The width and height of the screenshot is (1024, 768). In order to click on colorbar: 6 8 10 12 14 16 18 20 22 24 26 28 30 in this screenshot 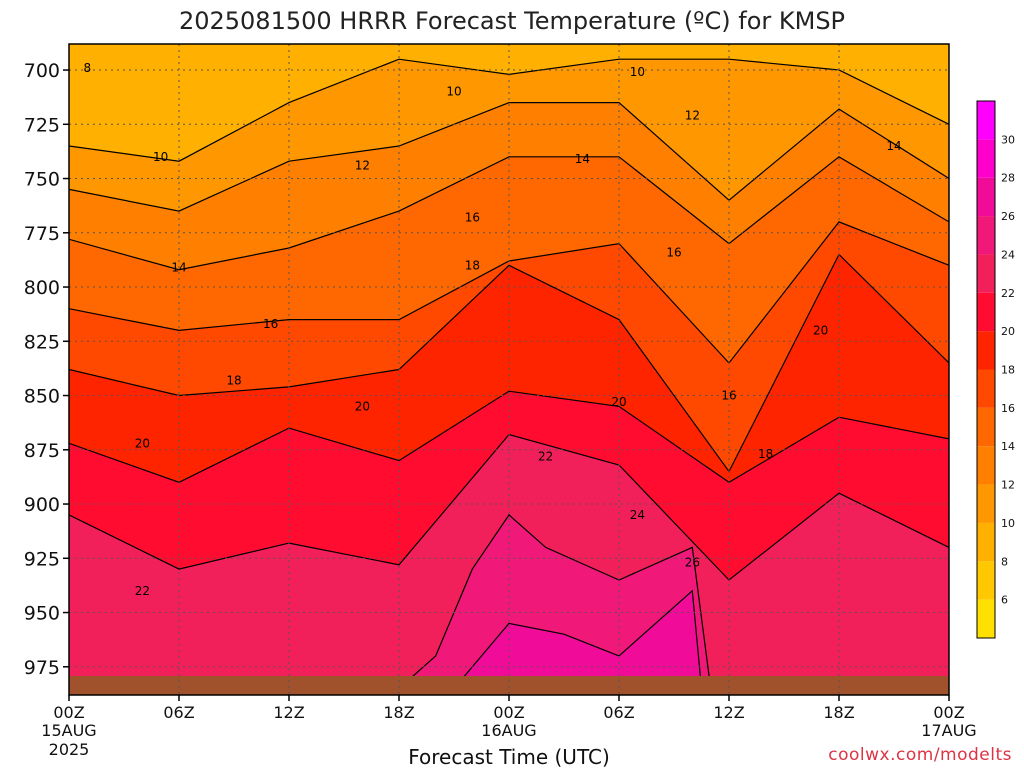, I will do `click(995, 369)`.